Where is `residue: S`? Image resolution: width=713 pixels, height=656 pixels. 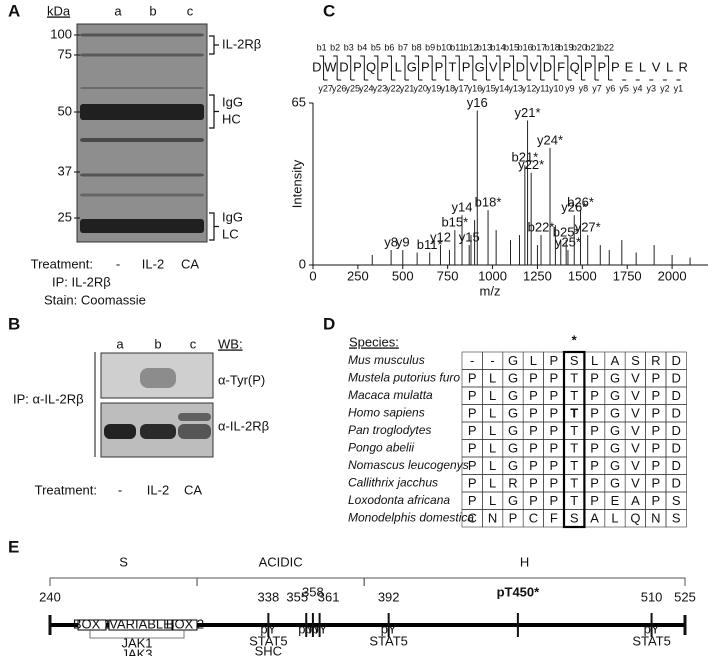 residue: S is located at coordinates (574, 518).